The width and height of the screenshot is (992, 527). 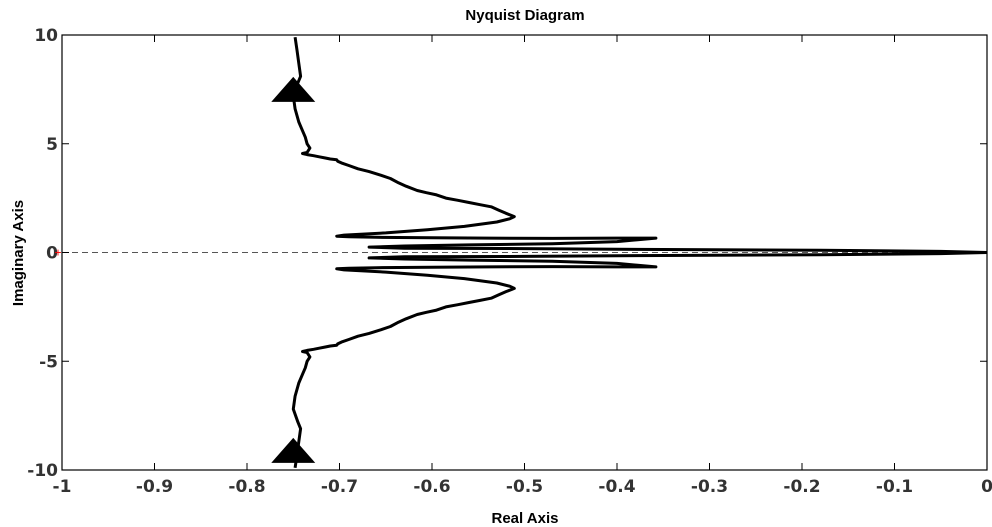 What do you see at coordinates (57, 253) in the screenshot?
I see `critical-point-marker: +` at bounding box center [57, 253].